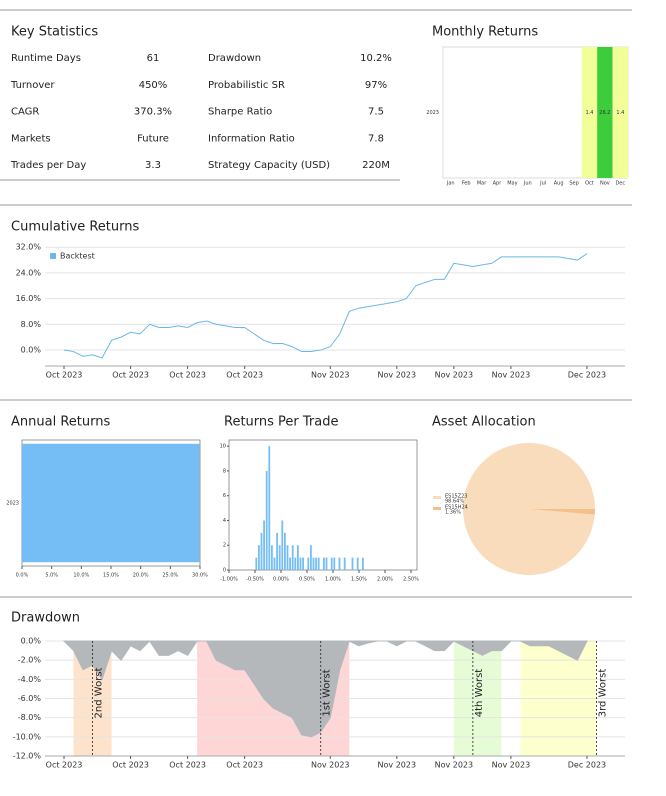 This screenshot has height=796, width=666. I want to click on x-tick-label: Sep, so click(573, 184).